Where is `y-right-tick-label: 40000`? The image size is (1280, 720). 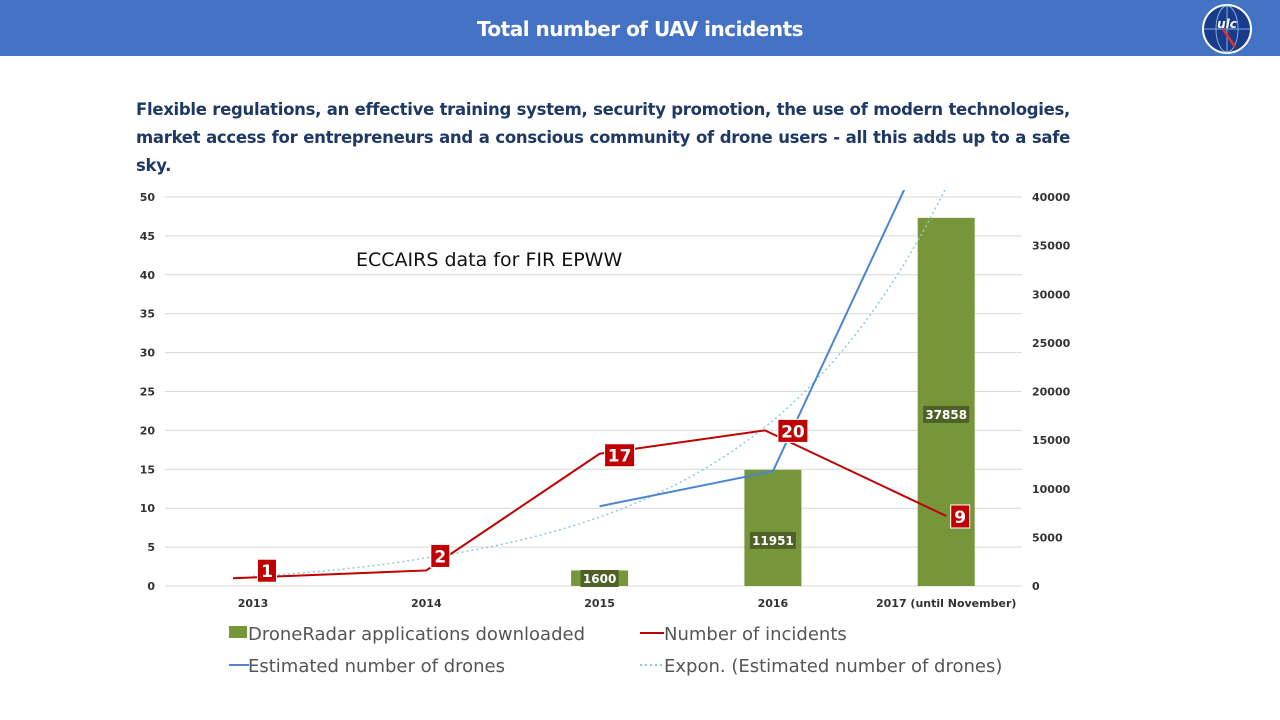 y-right-tick-label: 40000 is located at coordinates (1051, 197).